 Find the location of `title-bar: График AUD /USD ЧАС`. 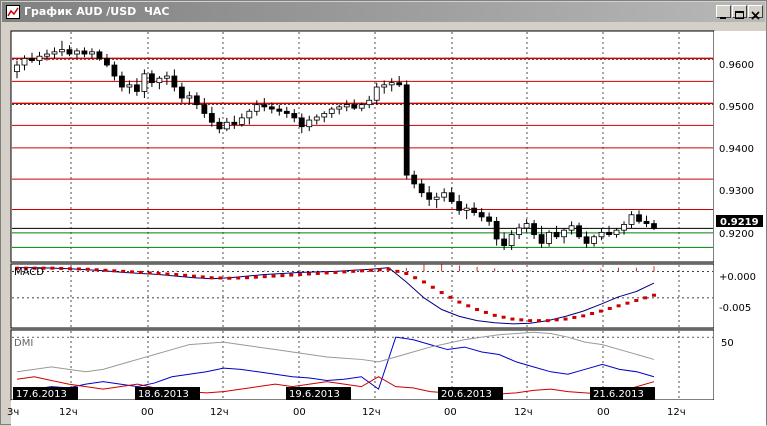

title-bar: График AUD /USD ЧАС is located at coordinates (383, 12).